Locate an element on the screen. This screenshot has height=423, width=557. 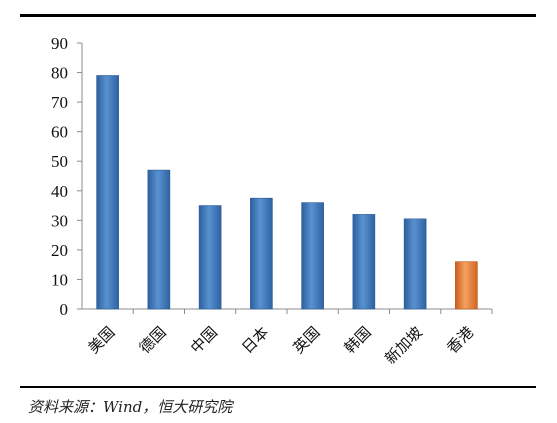
bottom-rule is located at coordinates (278, 387).